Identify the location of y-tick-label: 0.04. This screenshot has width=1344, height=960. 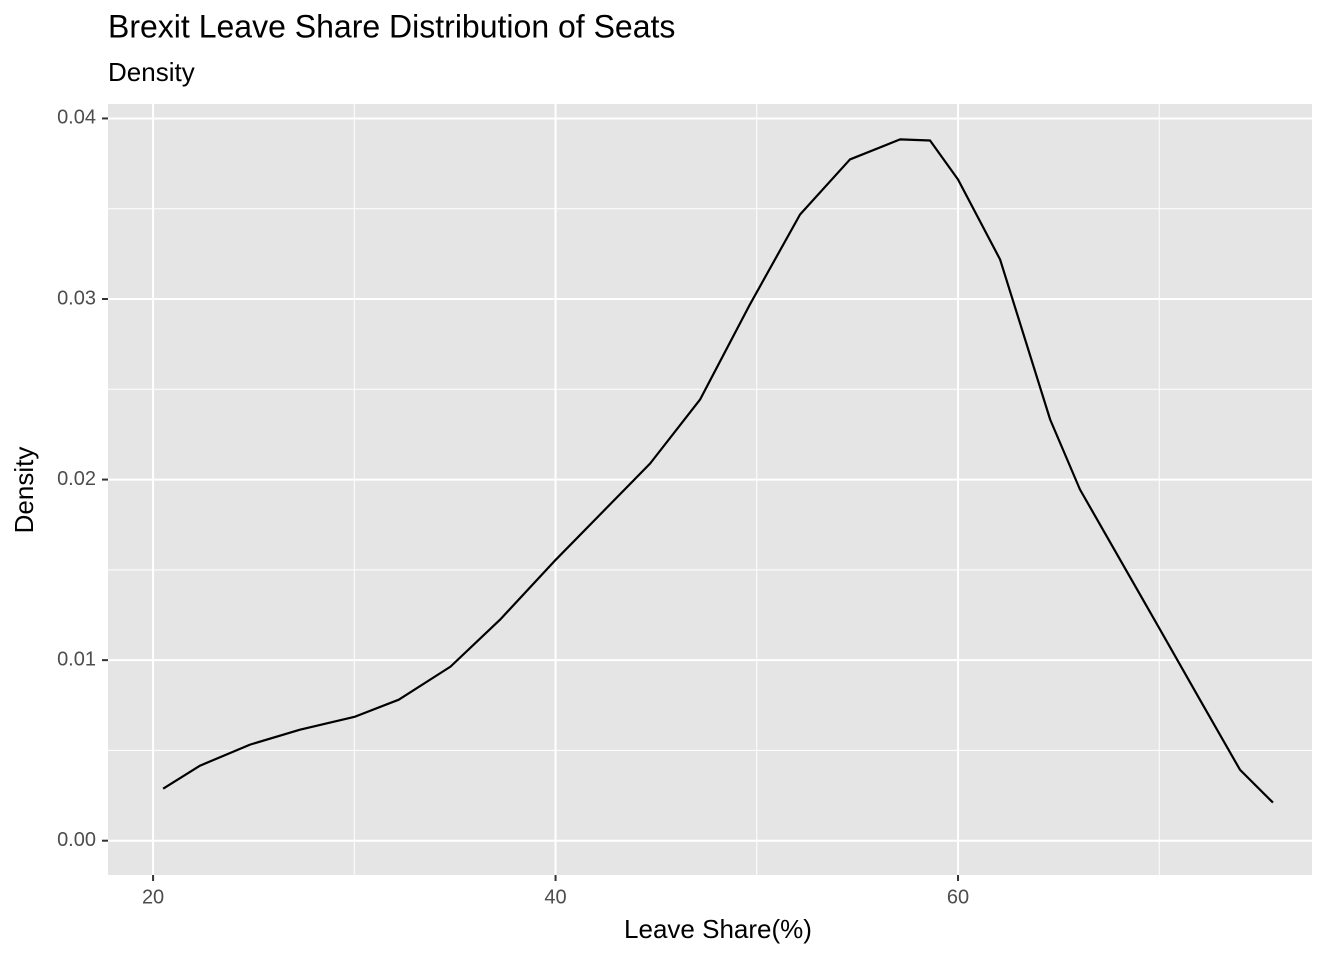
(76, 118).